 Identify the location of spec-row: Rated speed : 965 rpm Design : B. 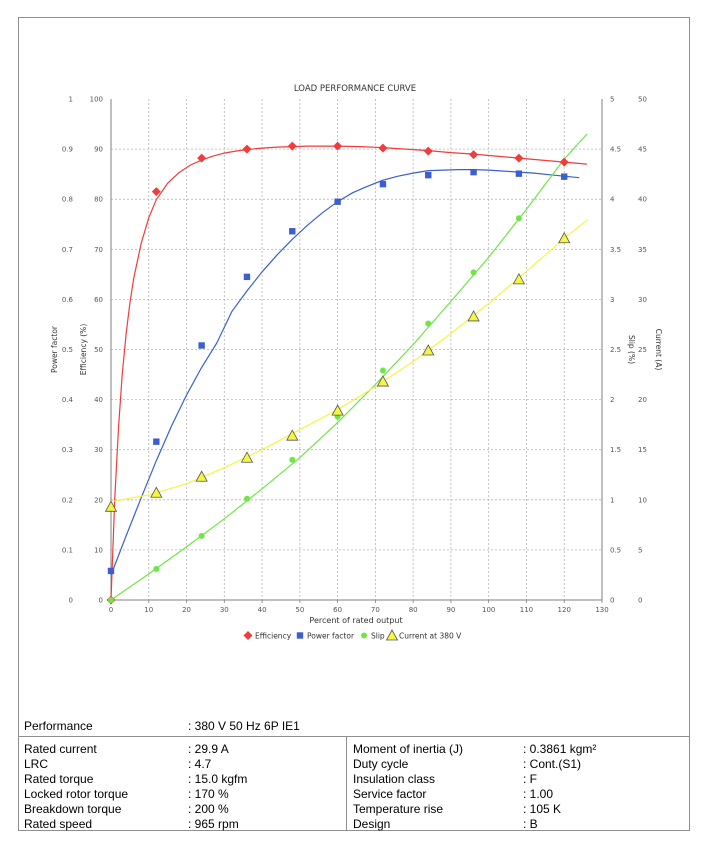
(354, 823).